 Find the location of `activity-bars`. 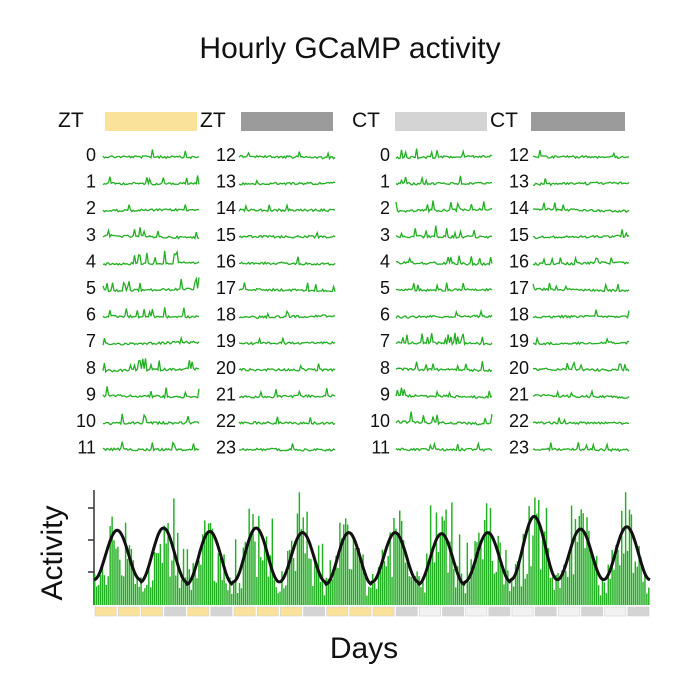

activity-bars is located at coordinates (372, 548).